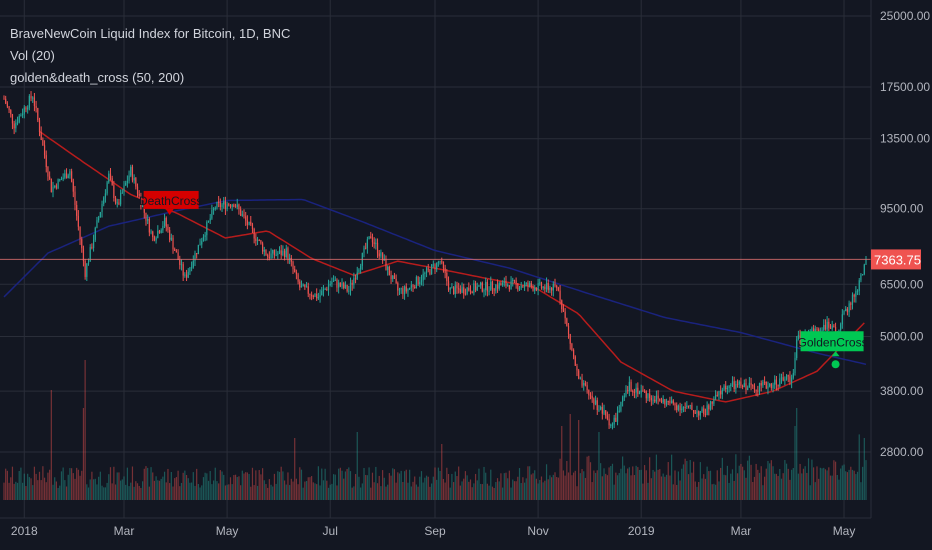 The height and width of the screenshot is (550, 932). I want to click on price-tick-label: 2800.00, so click(902, 452).